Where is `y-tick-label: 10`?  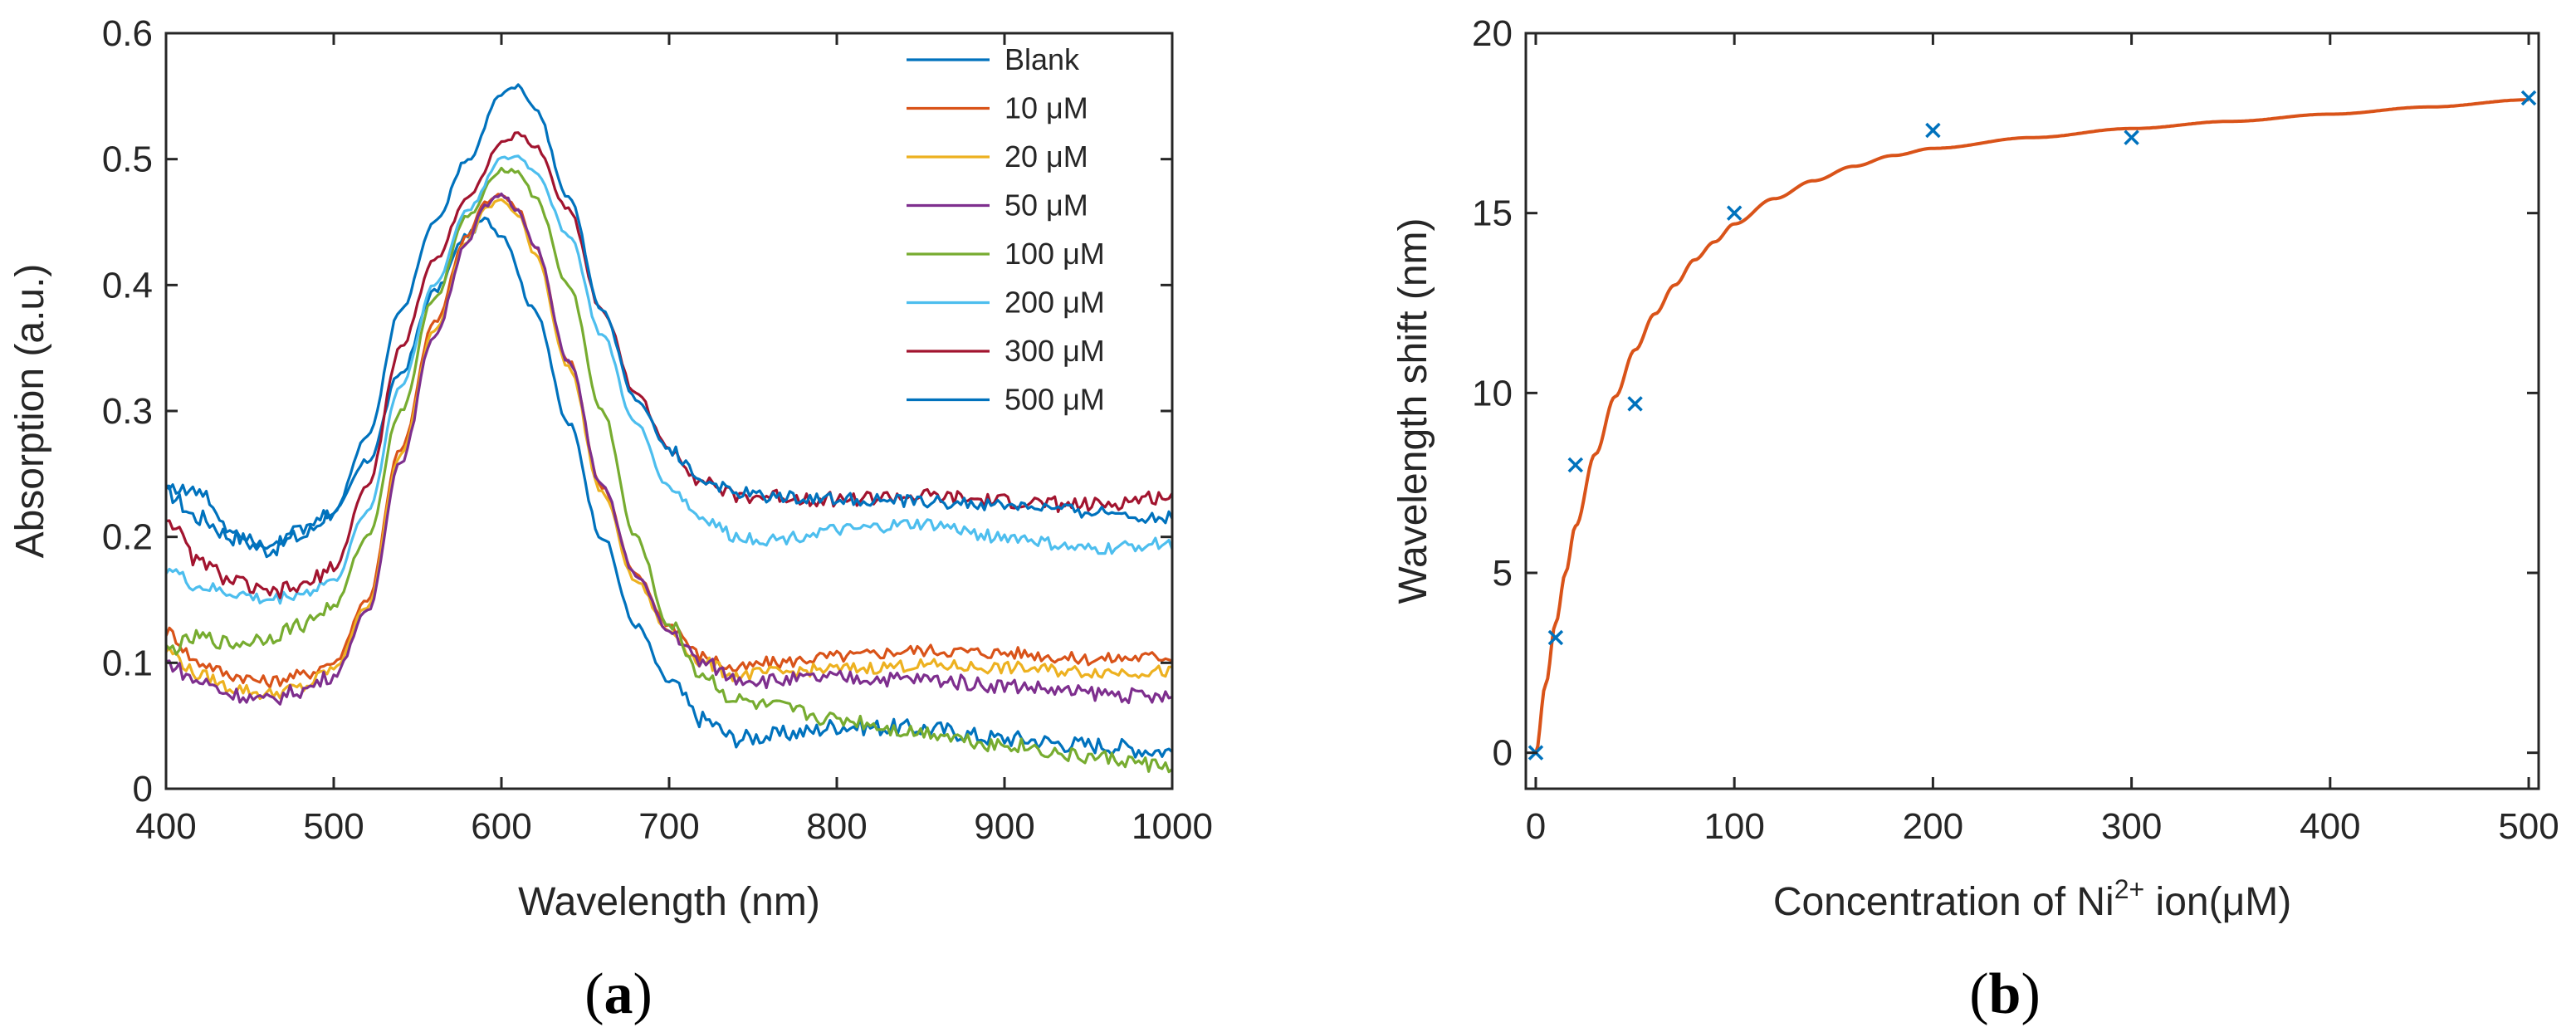
y-tick-label: 10 is located at coordinates (1492, 393).